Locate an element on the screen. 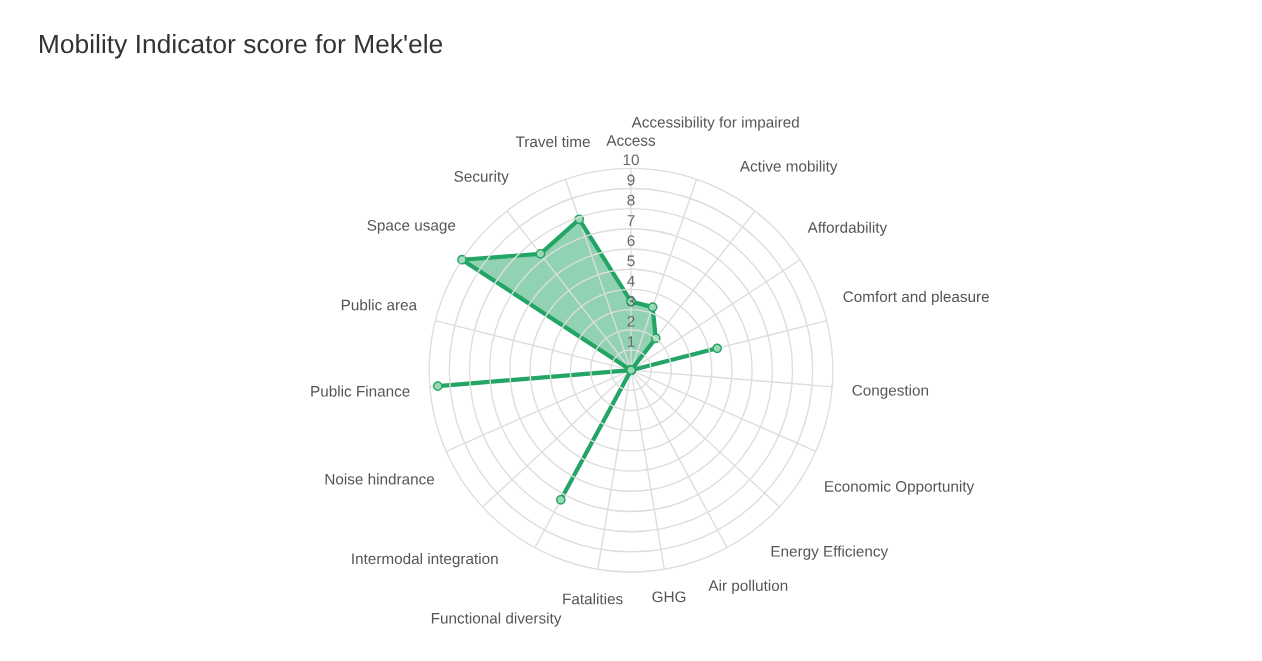  spoke-label: Public Finance is located at coordinates (360, 391).